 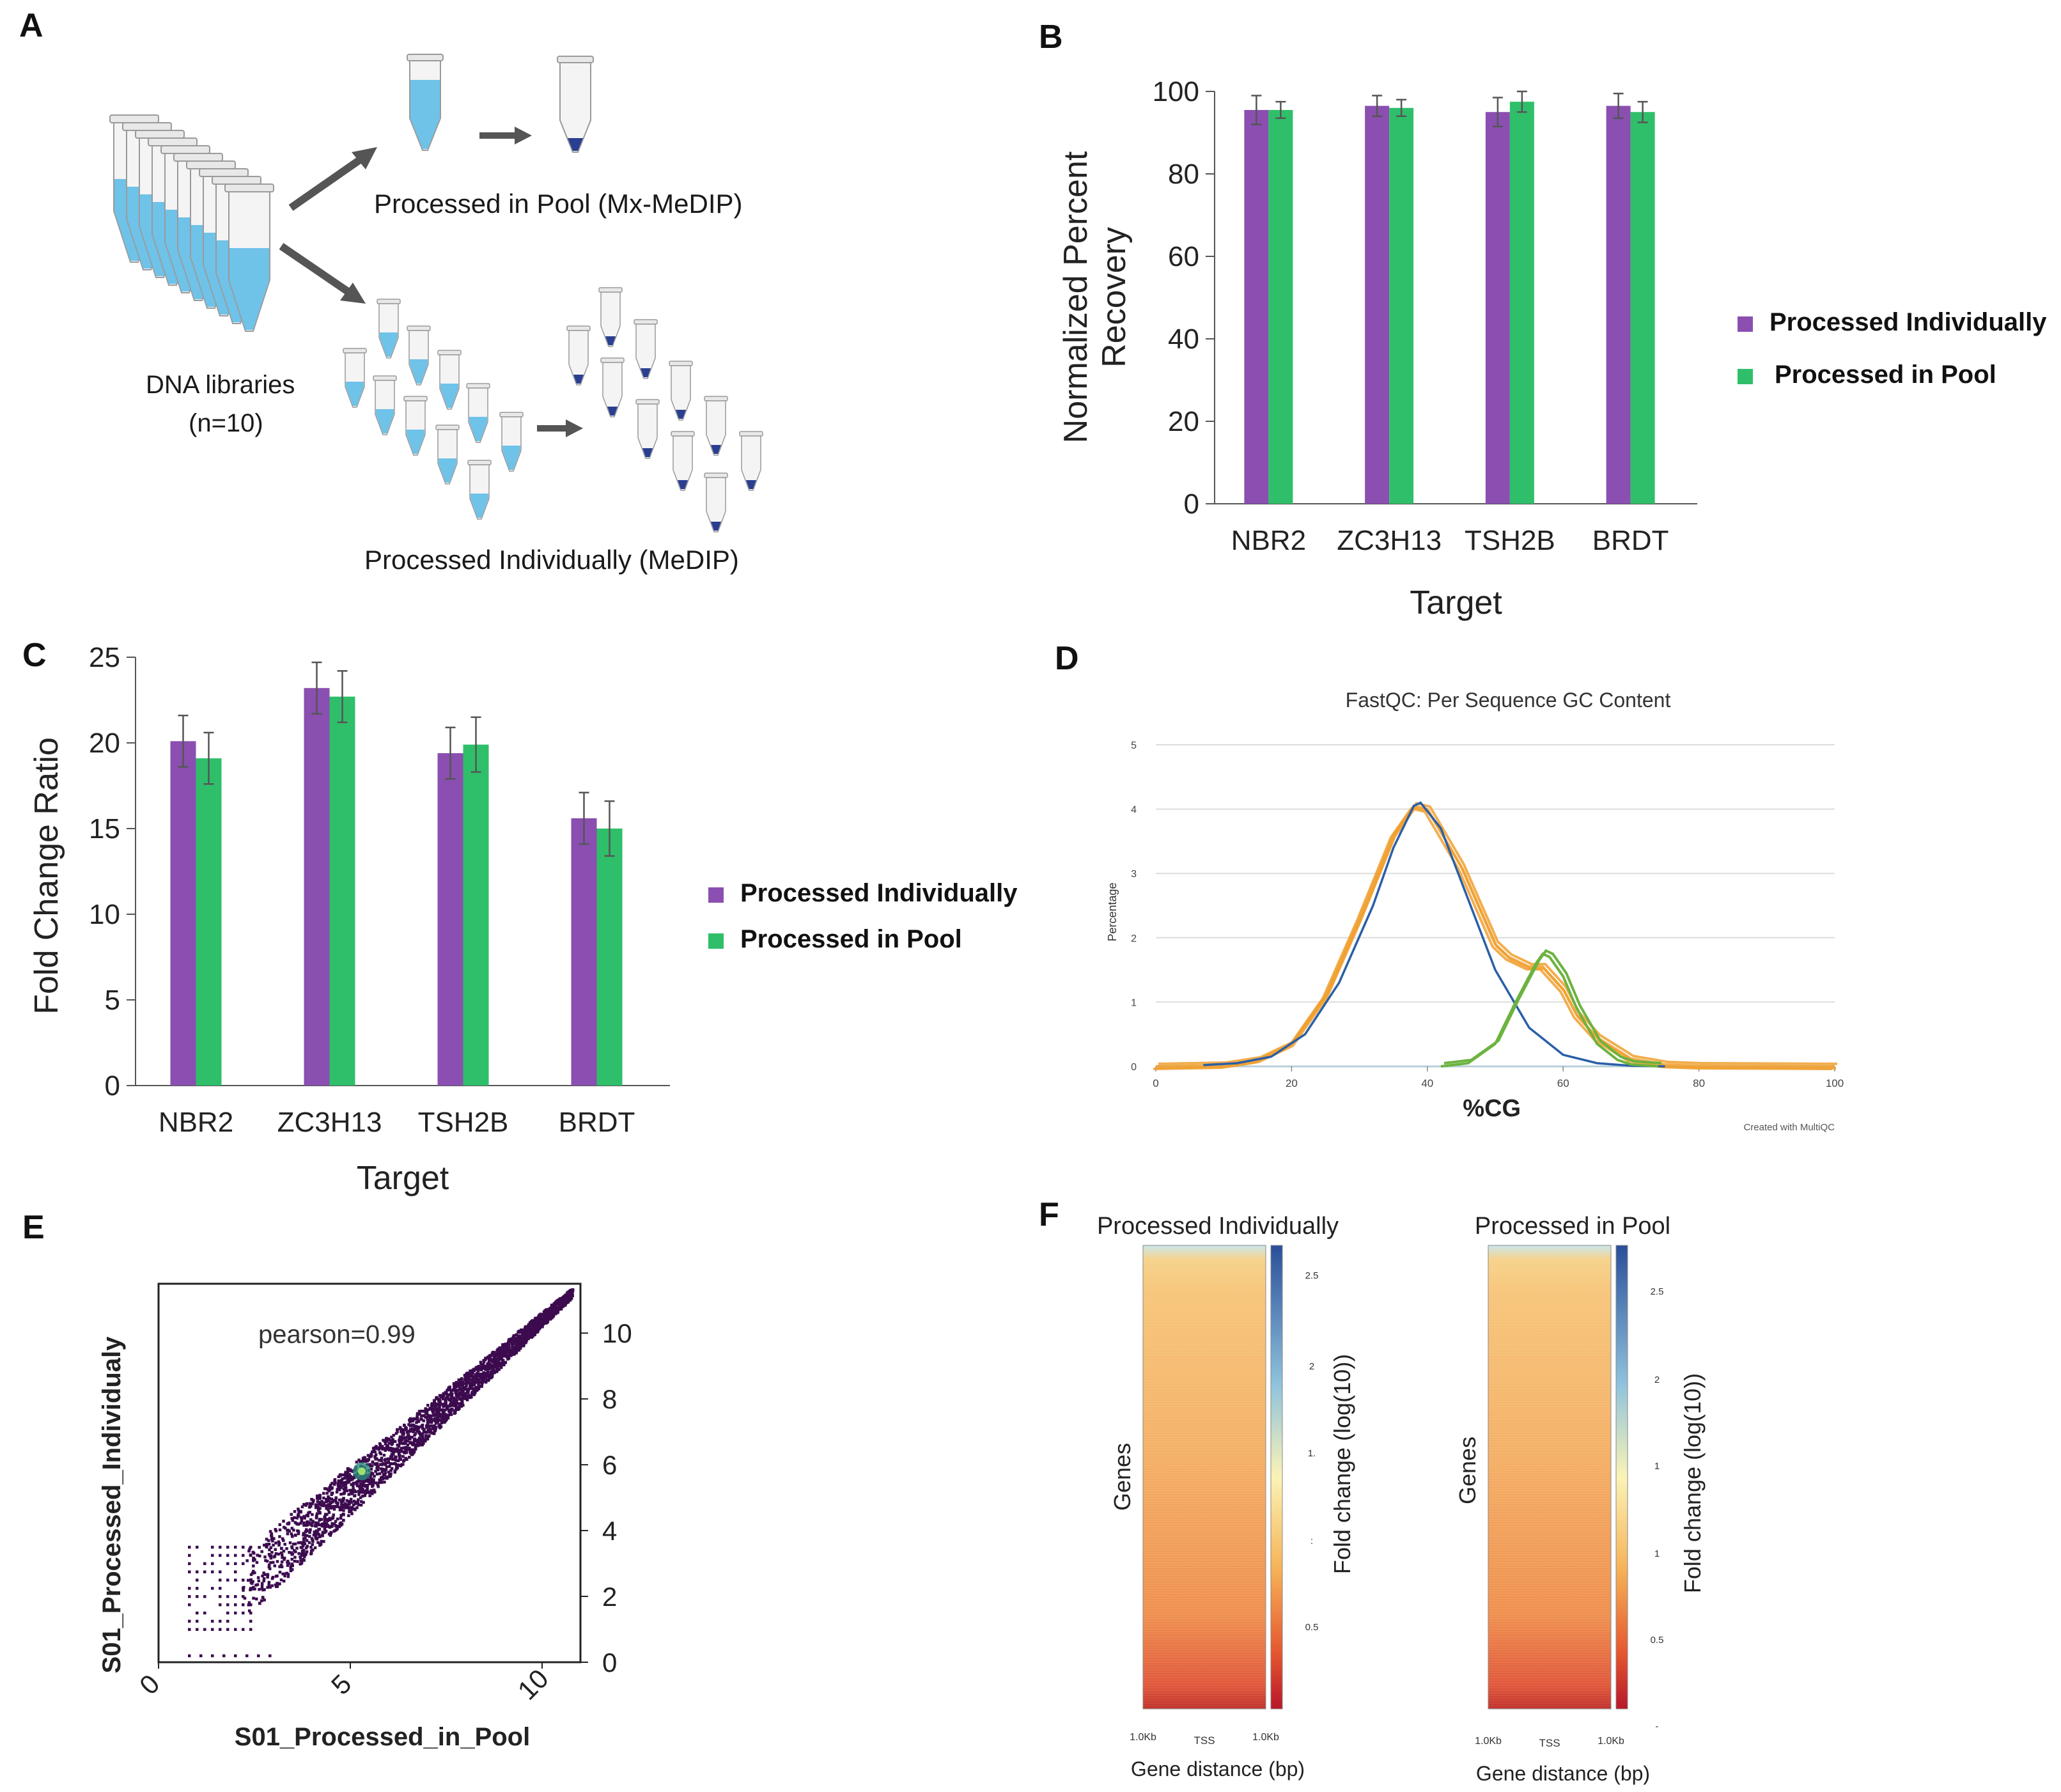 I want to click on y-tick-label: 1, so click(x=1134, y=1003).